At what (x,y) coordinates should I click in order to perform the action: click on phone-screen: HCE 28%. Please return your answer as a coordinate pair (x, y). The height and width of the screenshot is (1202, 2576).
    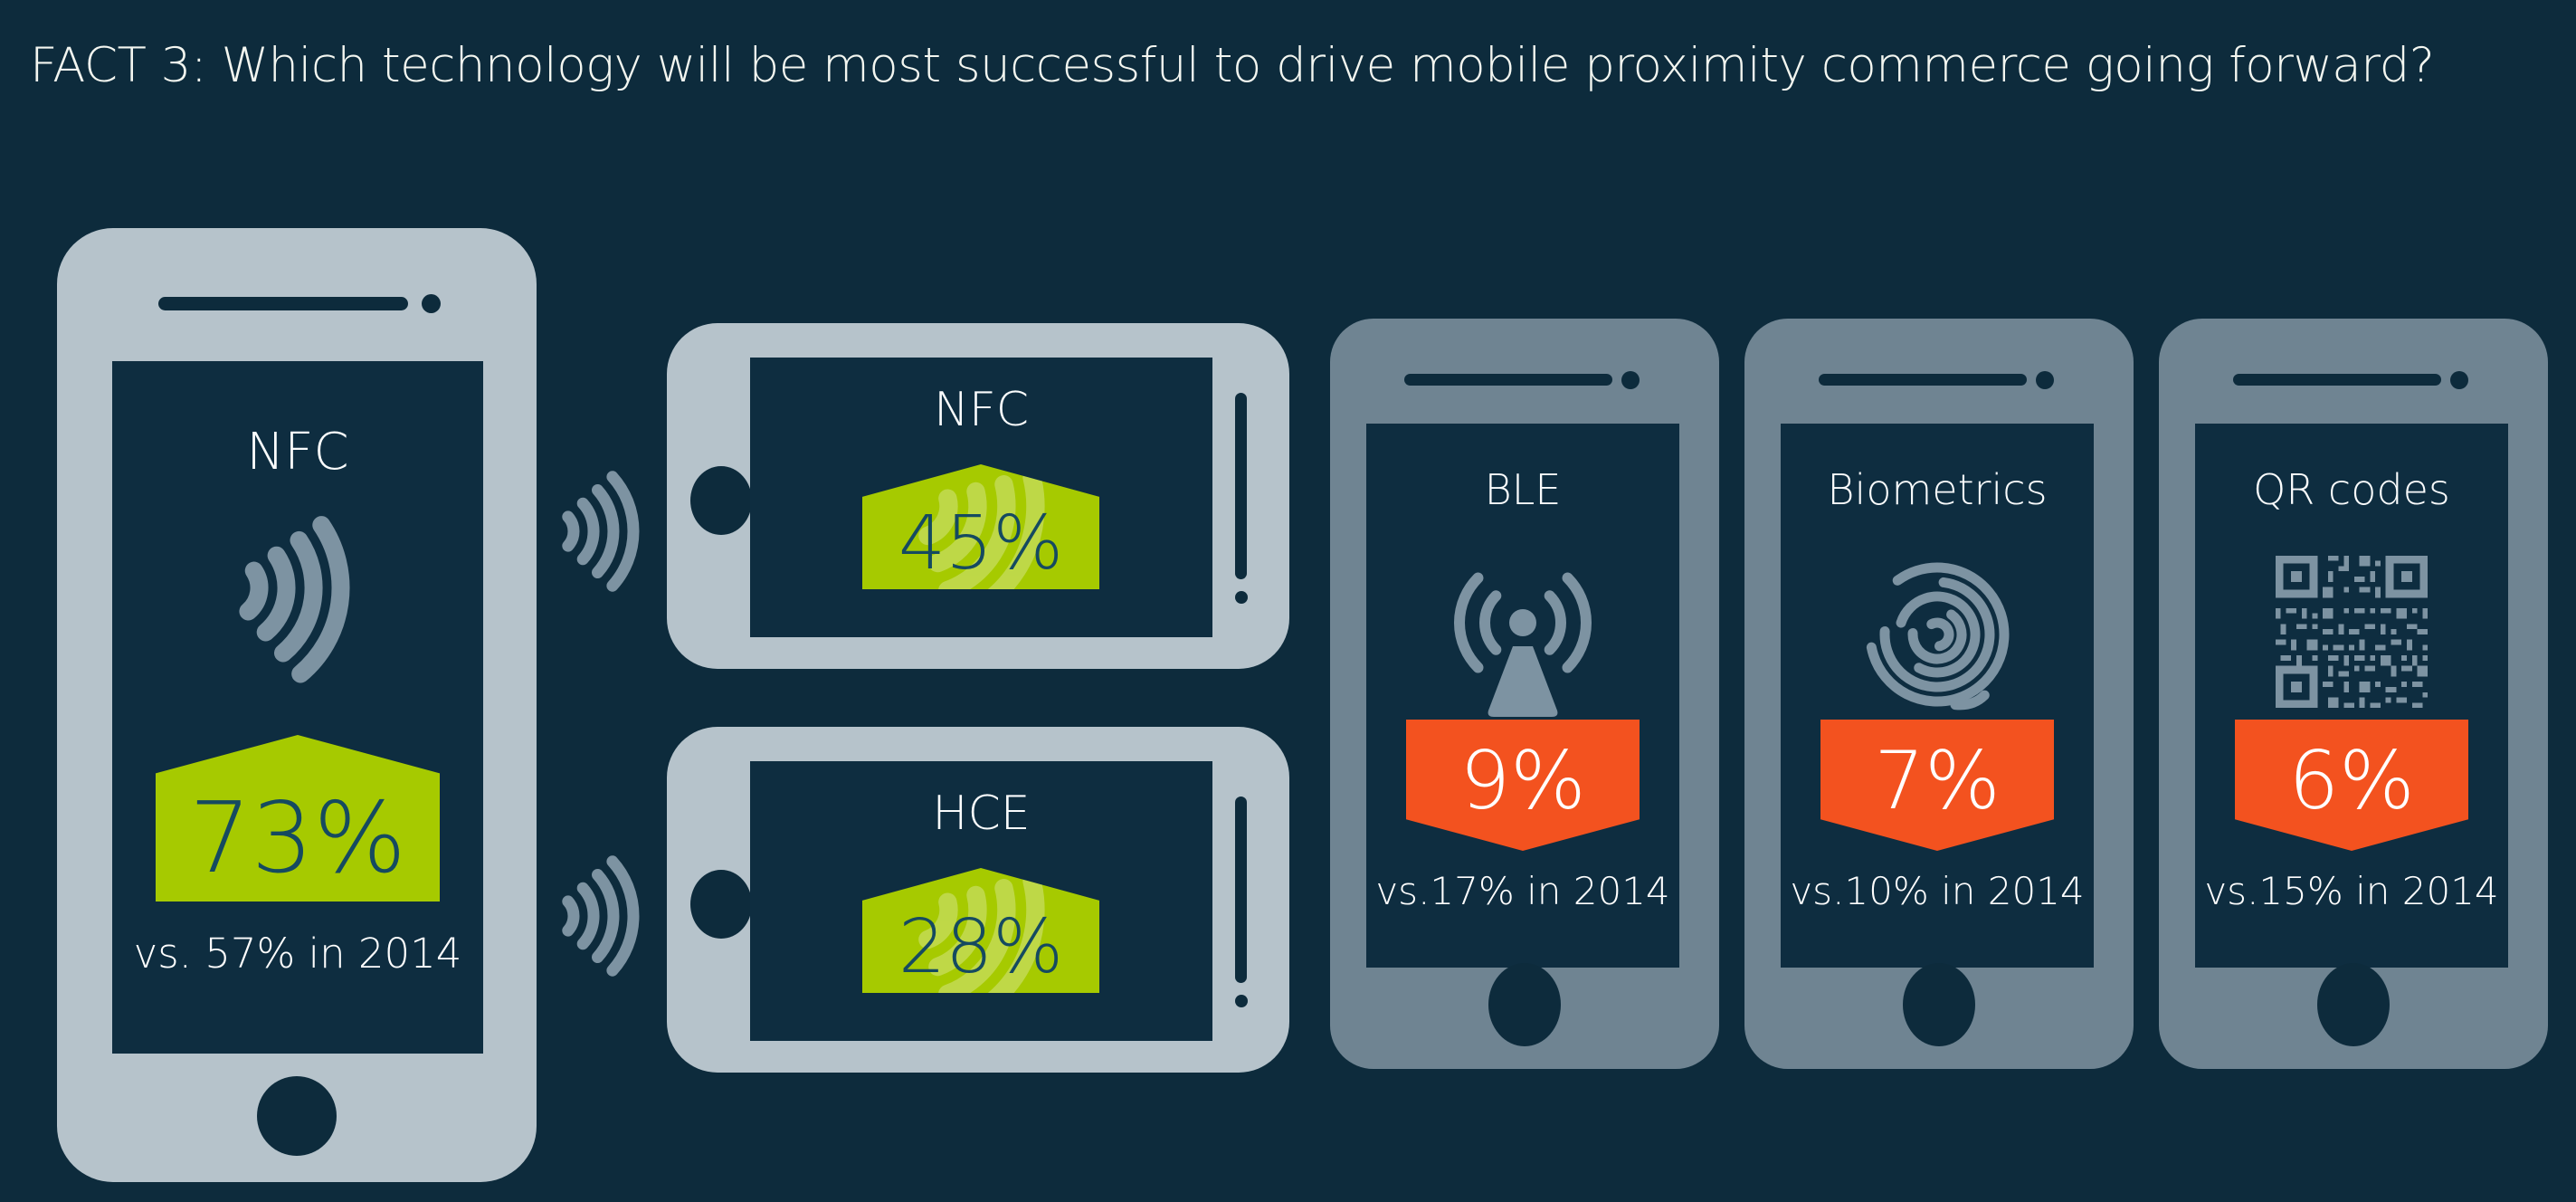
    Looking at the image, I should click on (981, 901).